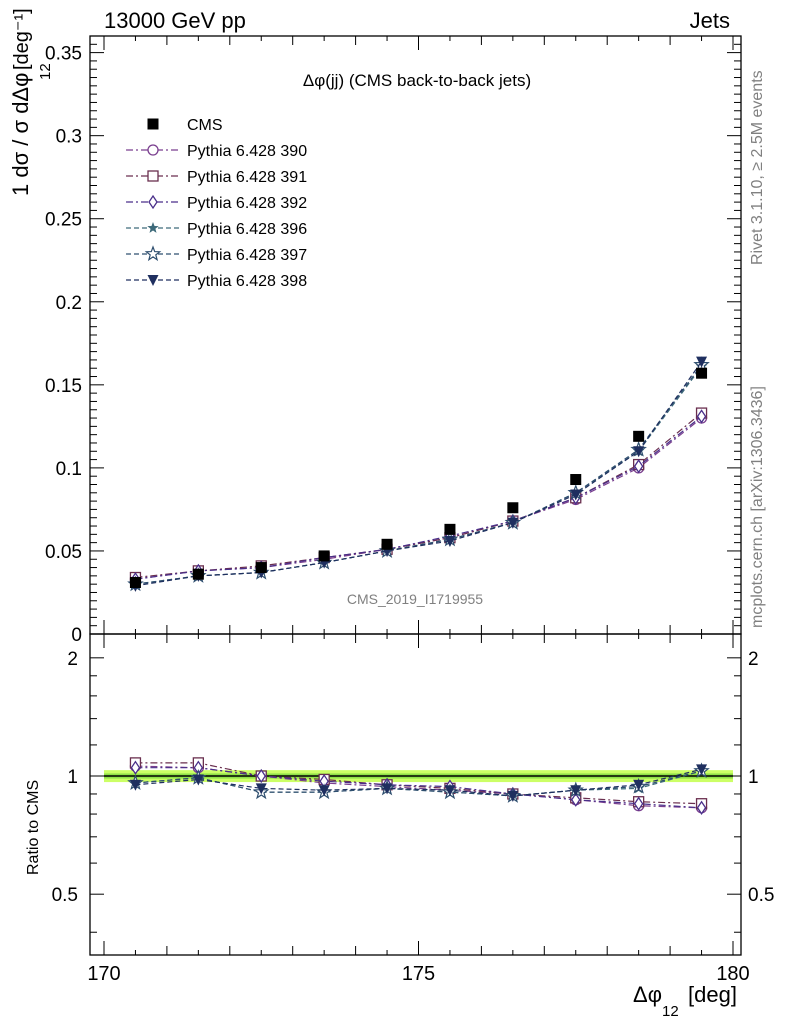 Image resolution: width=786 pixels, height=1024 pixels. Describe the element at coordinates (247, 281) in the screenshot. I see `legend-label: Pythia 6.428 398` at that location.